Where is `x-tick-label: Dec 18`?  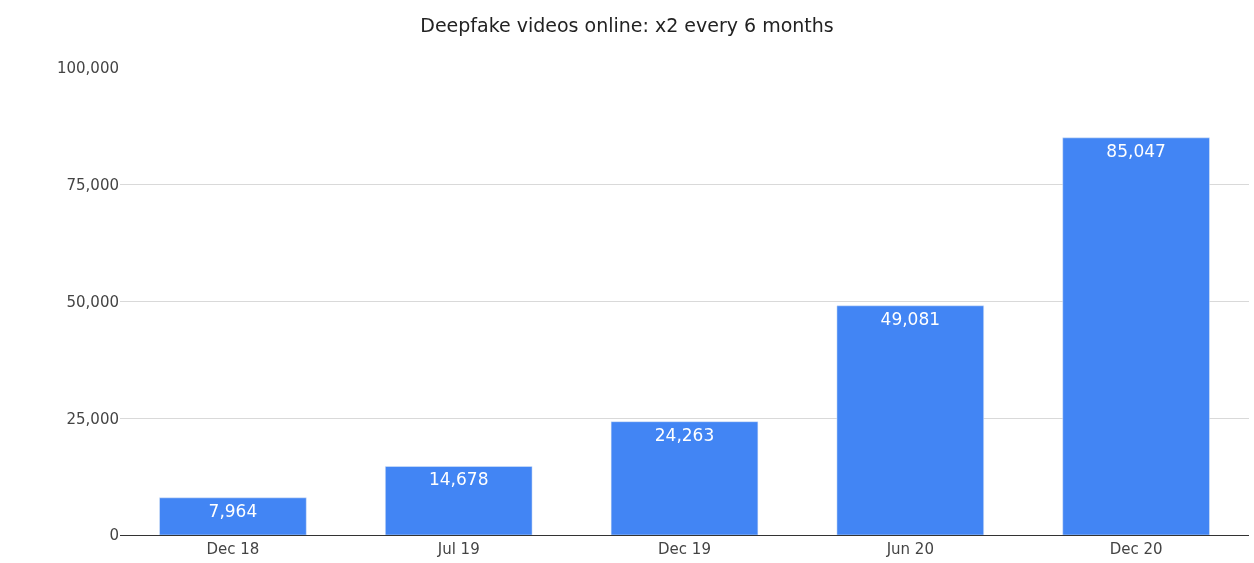
x-tick-label: Dec 18 is located at coordinates (233, 549).